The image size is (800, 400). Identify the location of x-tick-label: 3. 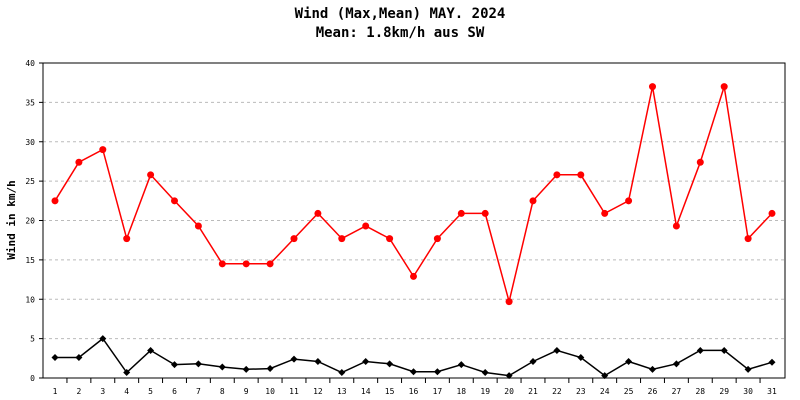
(102, 391).